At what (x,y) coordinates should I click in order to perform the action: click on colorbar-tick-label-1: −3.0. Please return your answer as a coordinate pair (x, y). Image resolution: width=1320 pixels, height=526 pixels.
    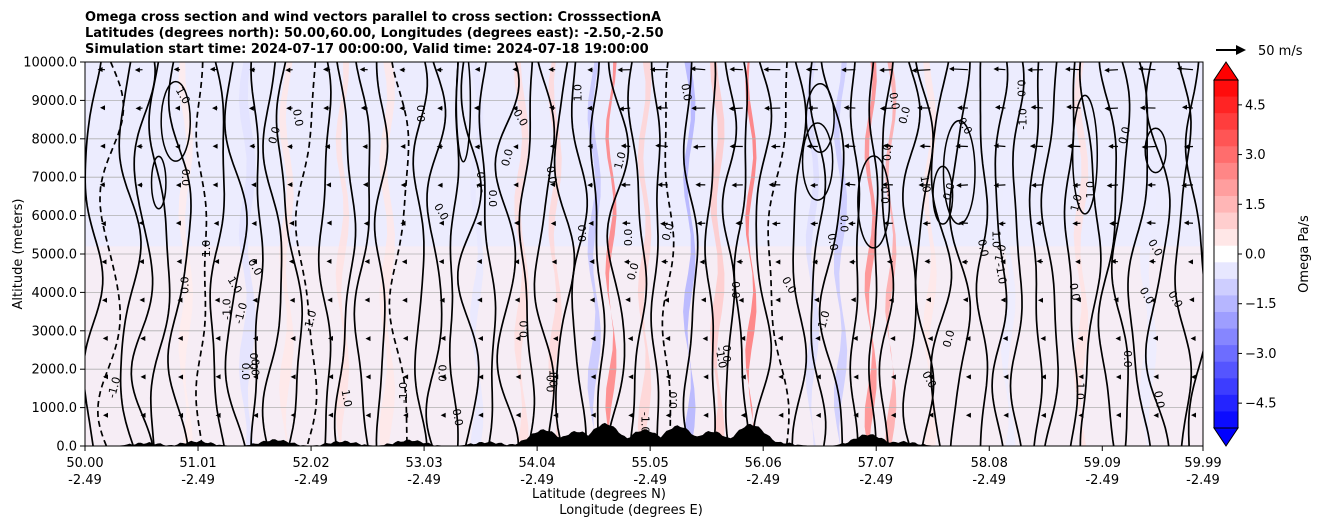
    Looking at the image, I should click on (1261, 354).